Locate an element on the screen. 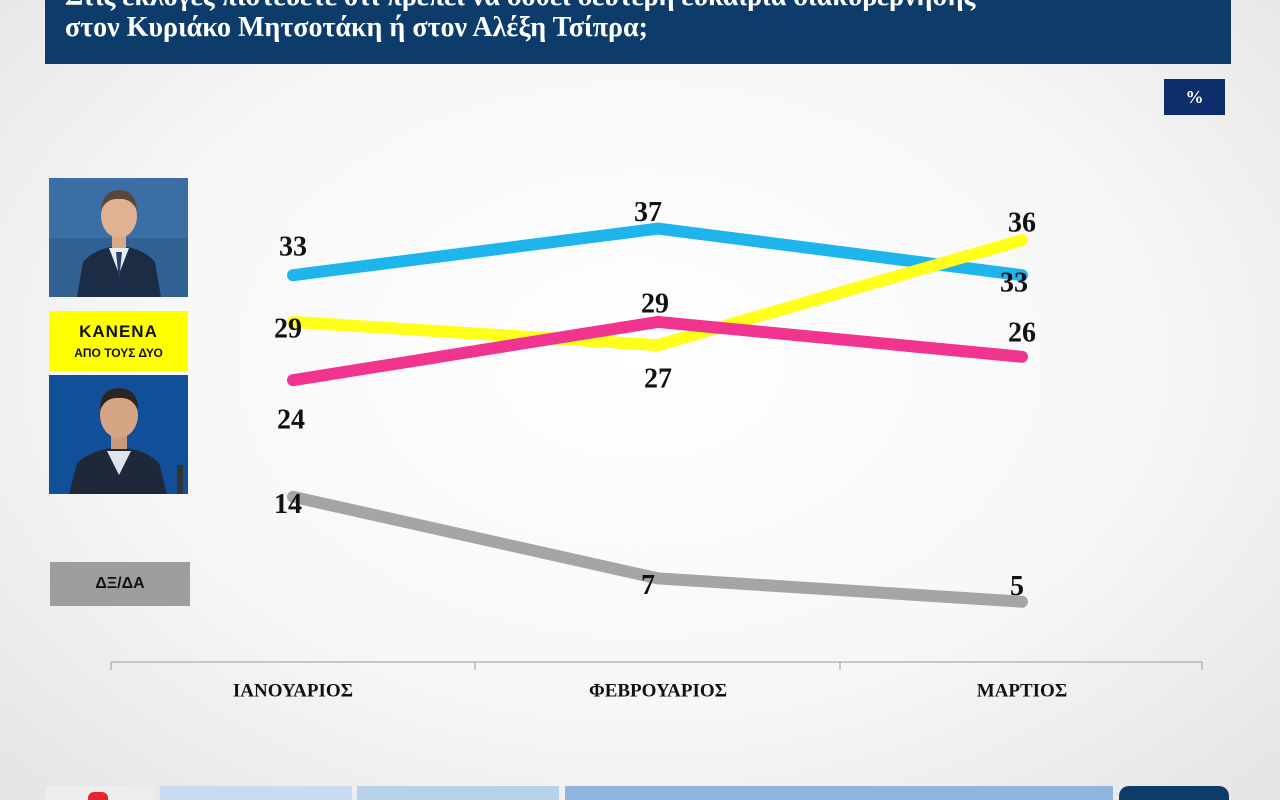 This screenshot has width=1280, height=800. series-line-tsipras is located at coordinates (657, 351).